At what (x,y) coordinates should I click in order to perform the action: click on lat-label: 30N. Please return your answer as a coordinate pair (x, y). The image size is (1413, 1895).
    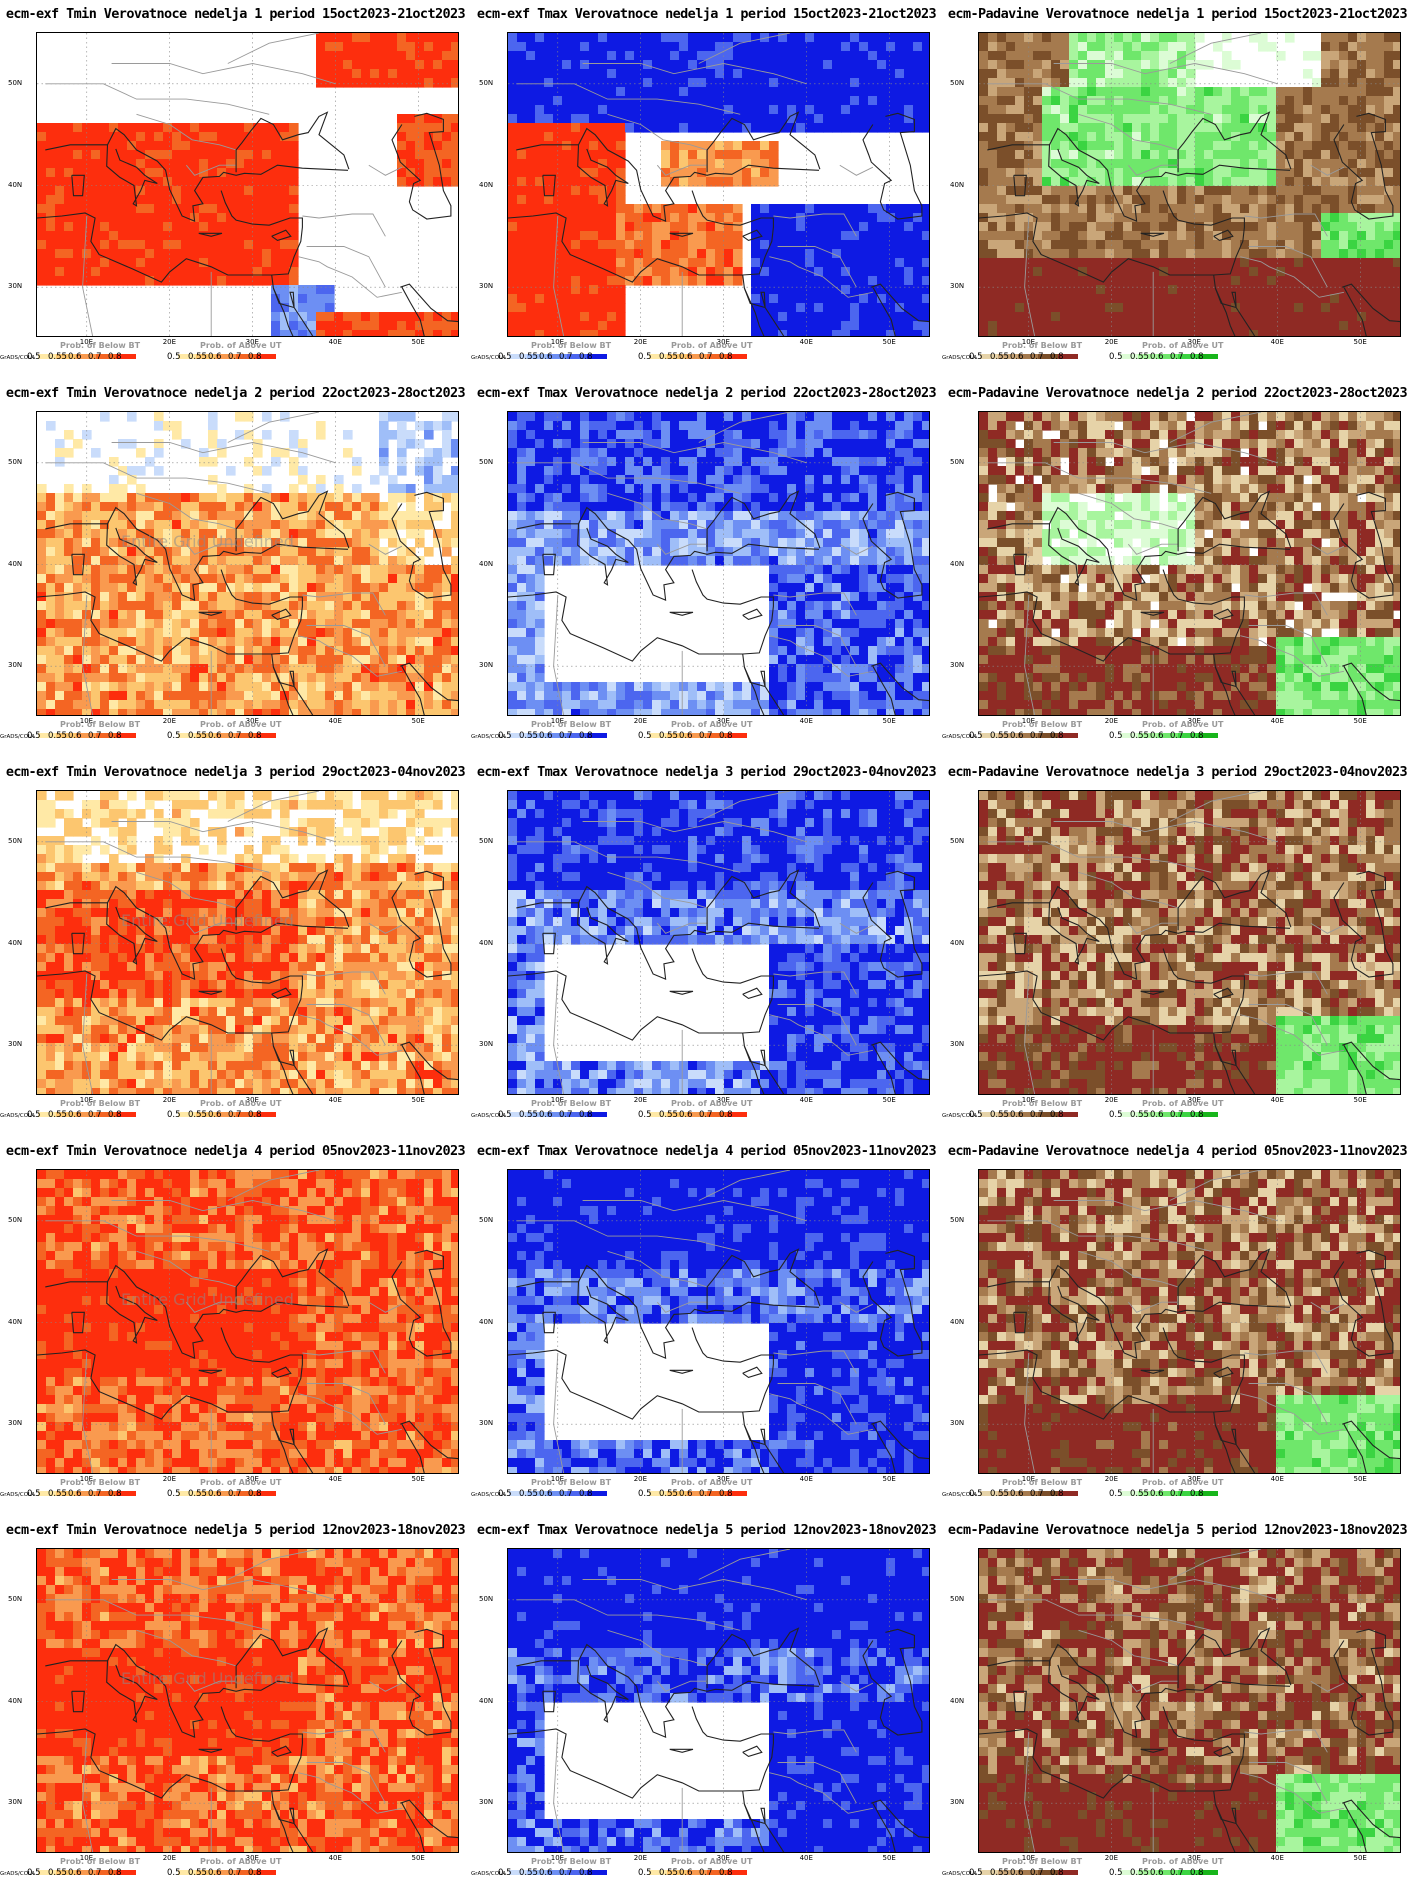
    Looking at the image, I should click on (486, 1044).